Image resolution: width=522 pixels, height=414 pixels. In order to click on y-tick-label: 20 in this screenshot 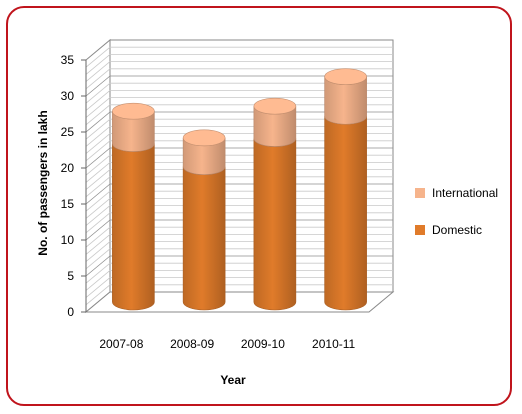, I will do `click(68, 168)`.